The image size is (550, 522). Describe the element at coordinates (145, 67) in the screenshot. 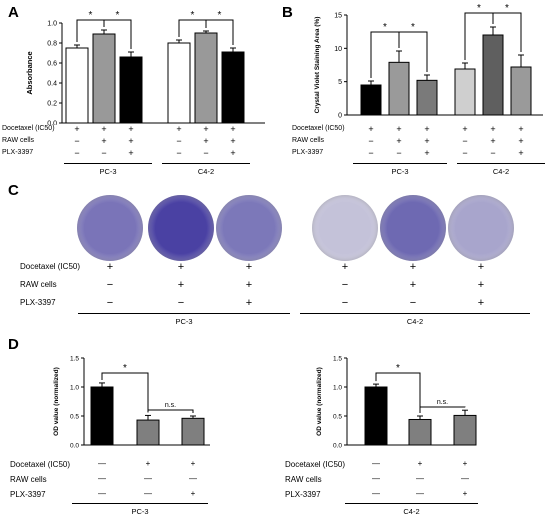

I see `chart-a: 0.0 0.2 0.4 0.6 0.8 1.0 Absorbance * * * *` at that location.